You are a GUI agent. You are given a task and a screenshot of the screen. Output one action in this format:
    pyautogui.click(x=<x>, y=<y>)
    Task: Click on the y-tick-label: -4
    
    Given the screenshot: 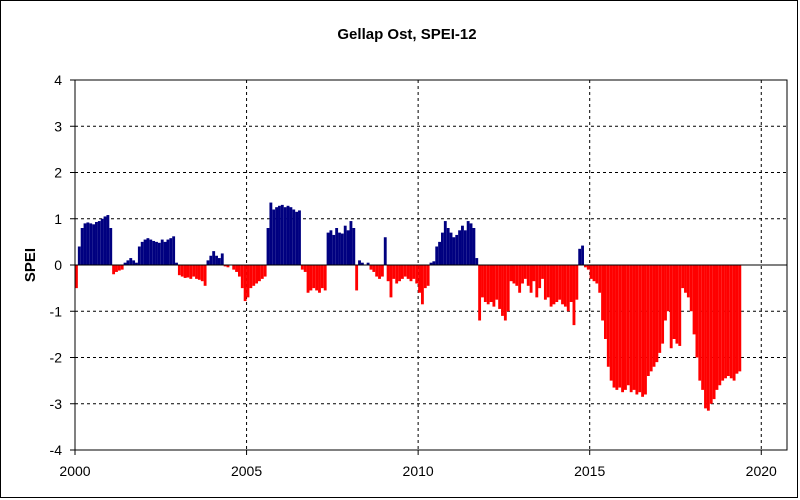 What is the action you would take?
    pyautogui.click(x=56, y=450)
    